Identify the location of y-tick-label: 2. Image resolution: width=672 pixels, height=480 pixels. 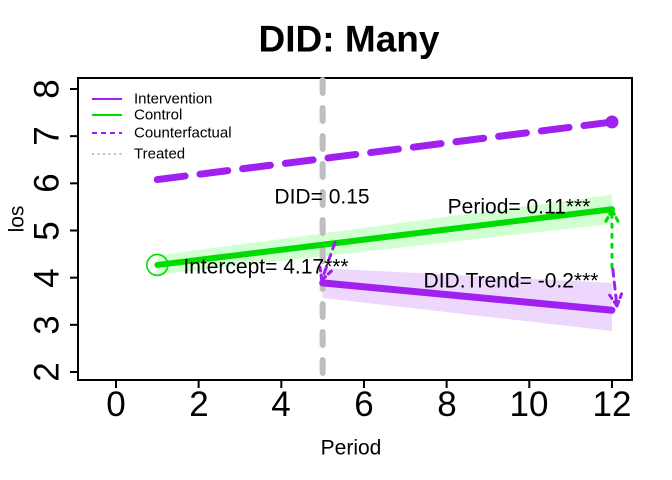
(47, 372).